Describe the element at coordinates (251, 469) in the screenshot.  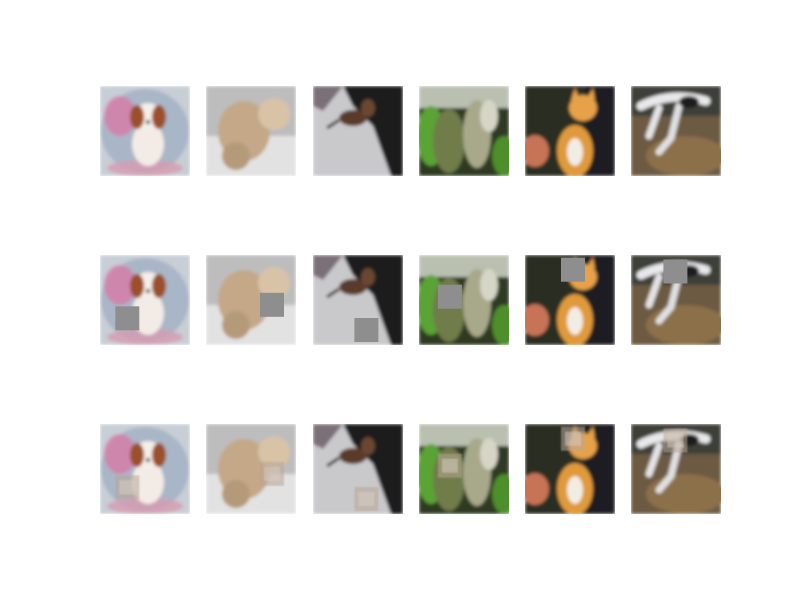
I see `tile-reconstructed-fluffy-dog` at that location.